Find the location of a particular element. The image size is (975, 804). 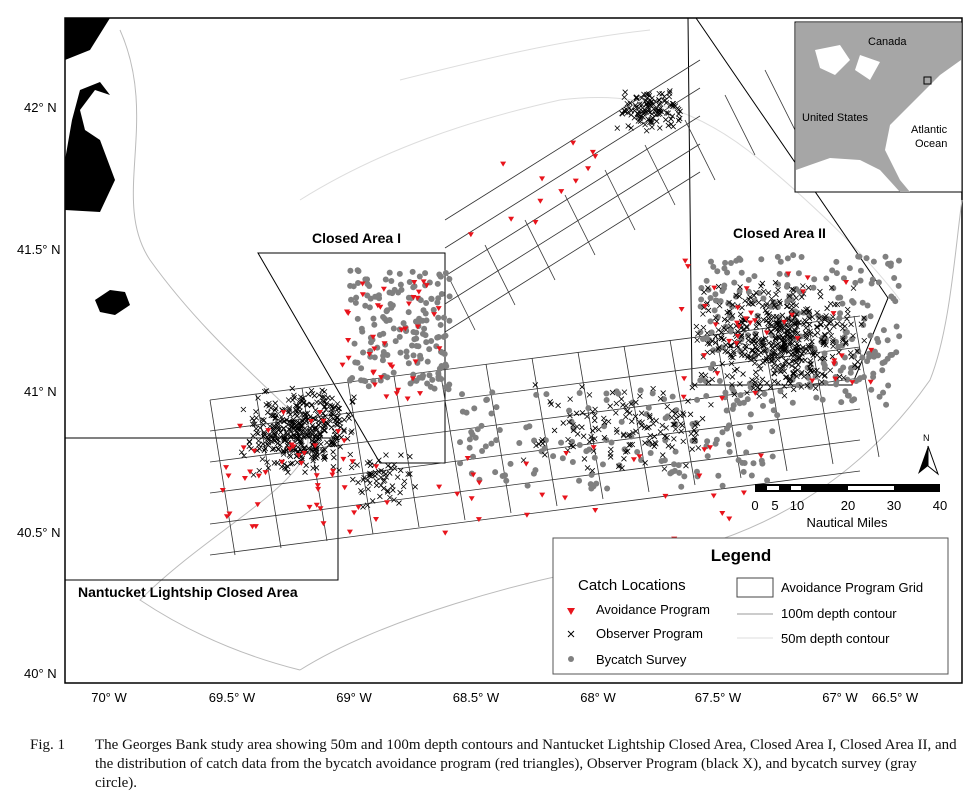

inset-label-us: United States is located at coordinates (835, 118).